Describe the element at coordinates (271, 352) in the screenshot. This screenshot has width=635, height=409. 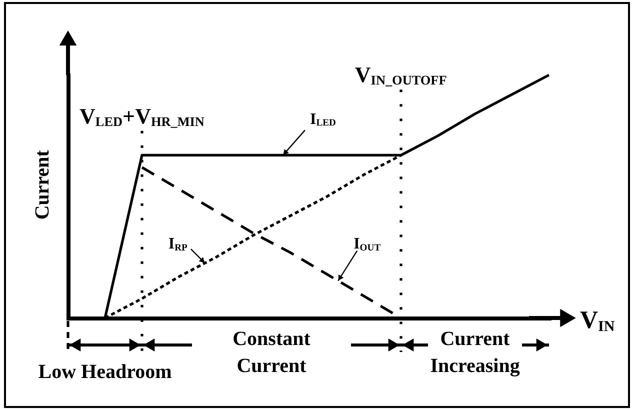
I see `text: Constant Current` at that location.